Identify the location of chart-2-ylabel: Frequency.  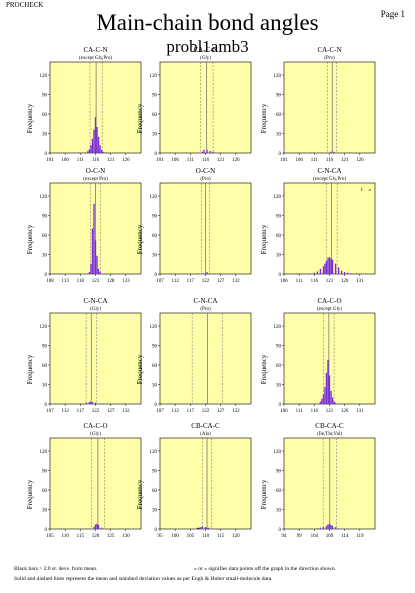
(140, 118).